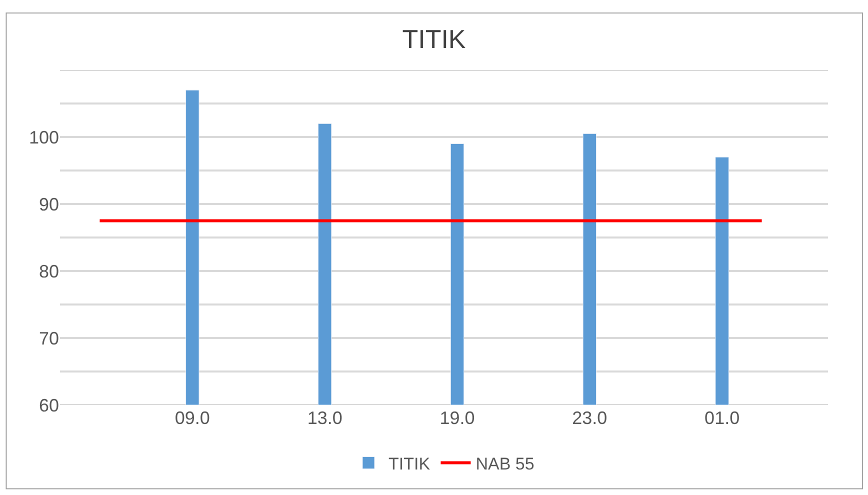  Describe the element at coordinates (48, 204) in the screenshot. I see `y-tick-label: 90` at that location.